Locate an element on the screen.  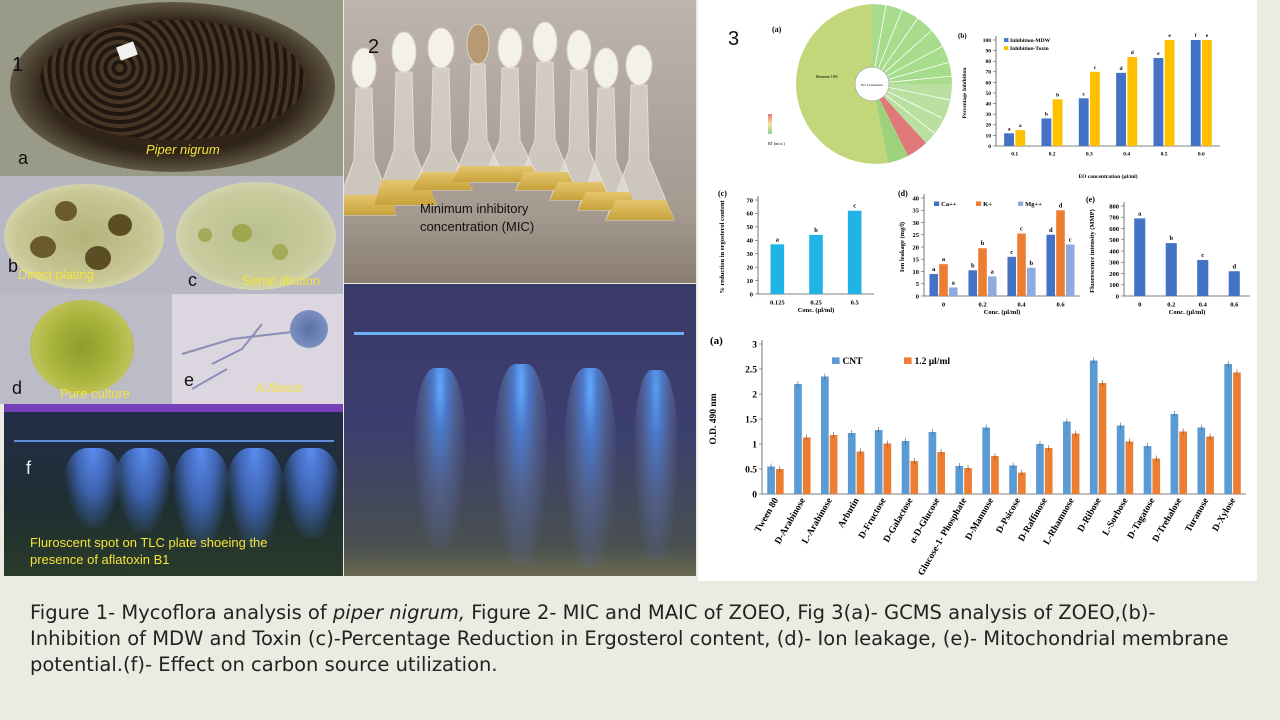
chart-tag: (d) is located at coordinates (903, 193).